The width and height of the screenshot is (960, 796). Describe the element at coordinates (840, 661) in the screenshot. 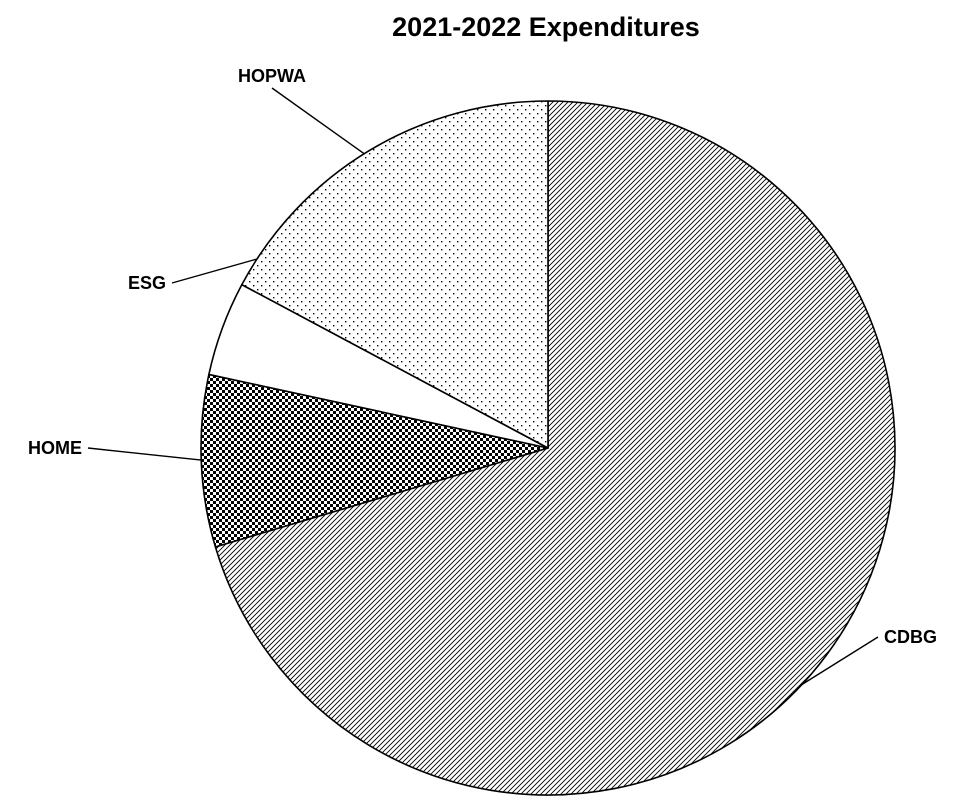

I see `leader-line-cdbg` at that location.